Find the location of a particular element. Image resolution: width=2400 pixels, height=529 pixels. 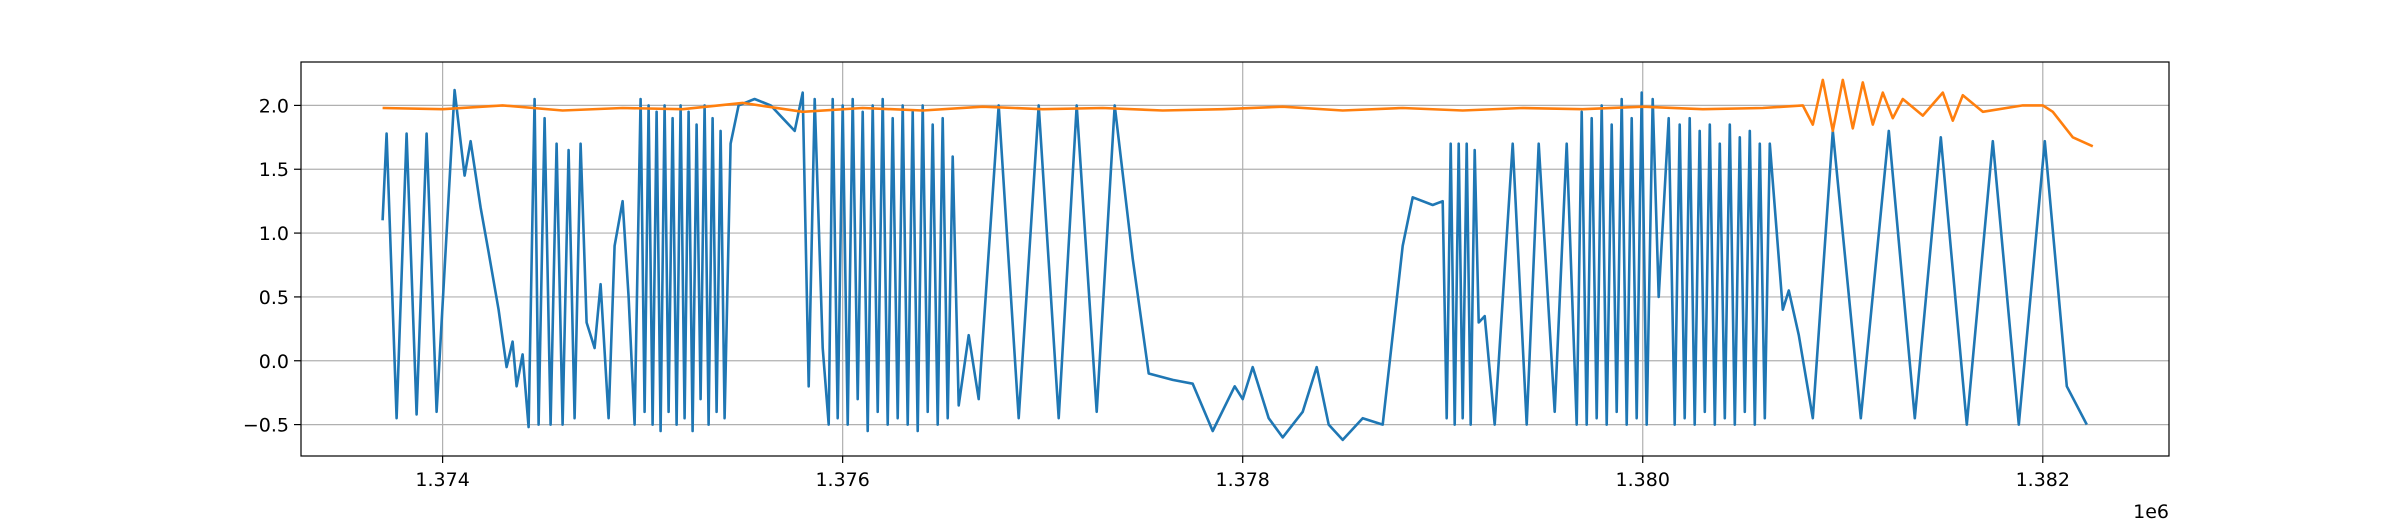

y-tick-label: 2.0 is located at coordinates (274, 106).